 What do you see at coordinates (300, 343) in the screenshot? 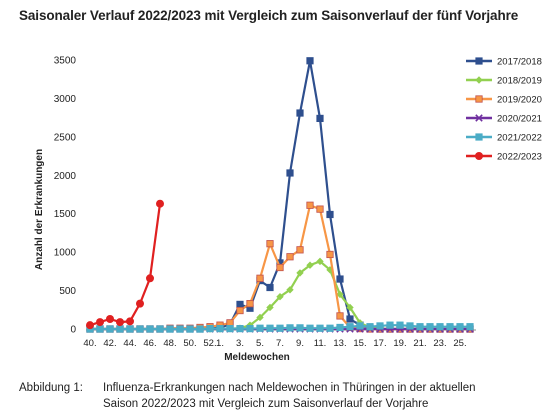
I see `x-tick-label: 9.` at bounding box center [300, 343].